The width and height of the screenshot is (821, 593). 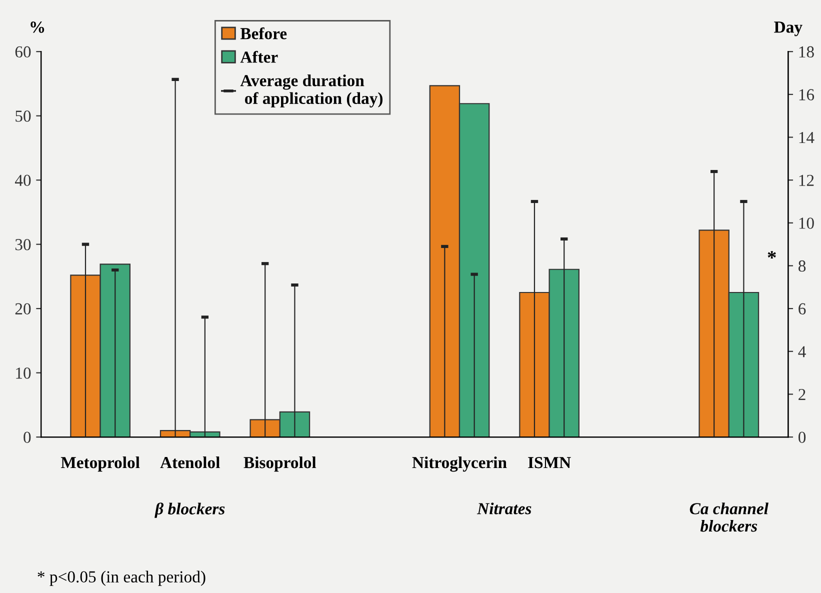 I want to click on annotation: *, so click(x=772, y=254).